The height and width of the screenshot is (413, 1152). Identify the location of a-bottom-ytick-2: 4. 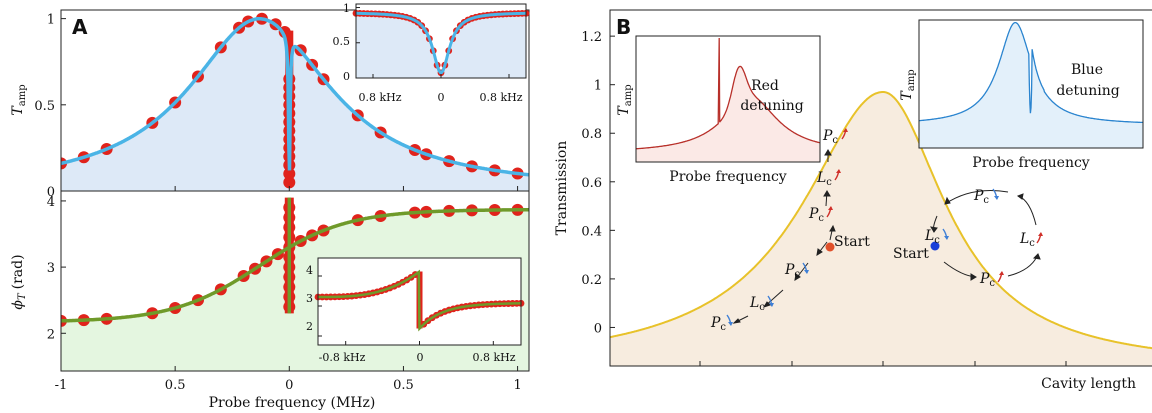
(51, 202).